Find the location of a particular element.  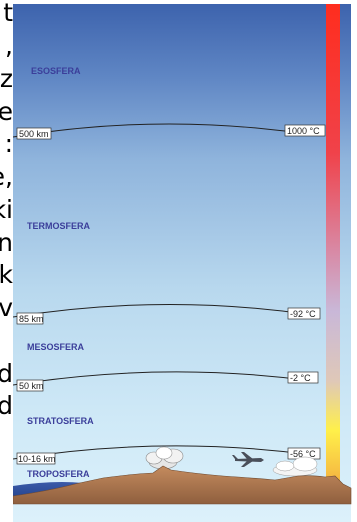

layer-label: ESOSFERA is located at coordinates (56, 71).